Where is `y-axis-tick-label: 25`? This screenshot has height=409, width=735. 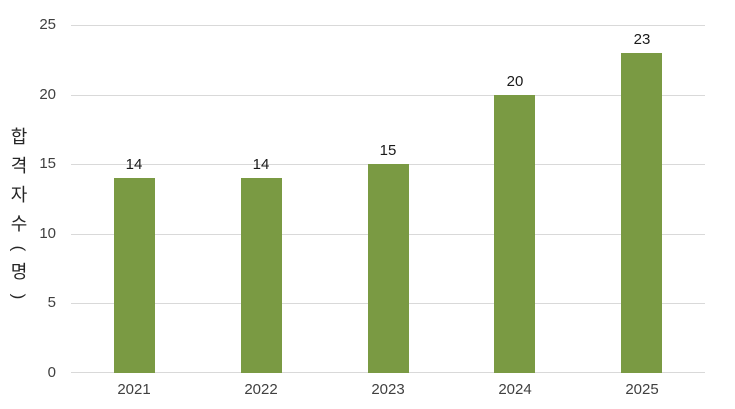
y-axis-tick-label: 25 is located at coordinates (47, 24).